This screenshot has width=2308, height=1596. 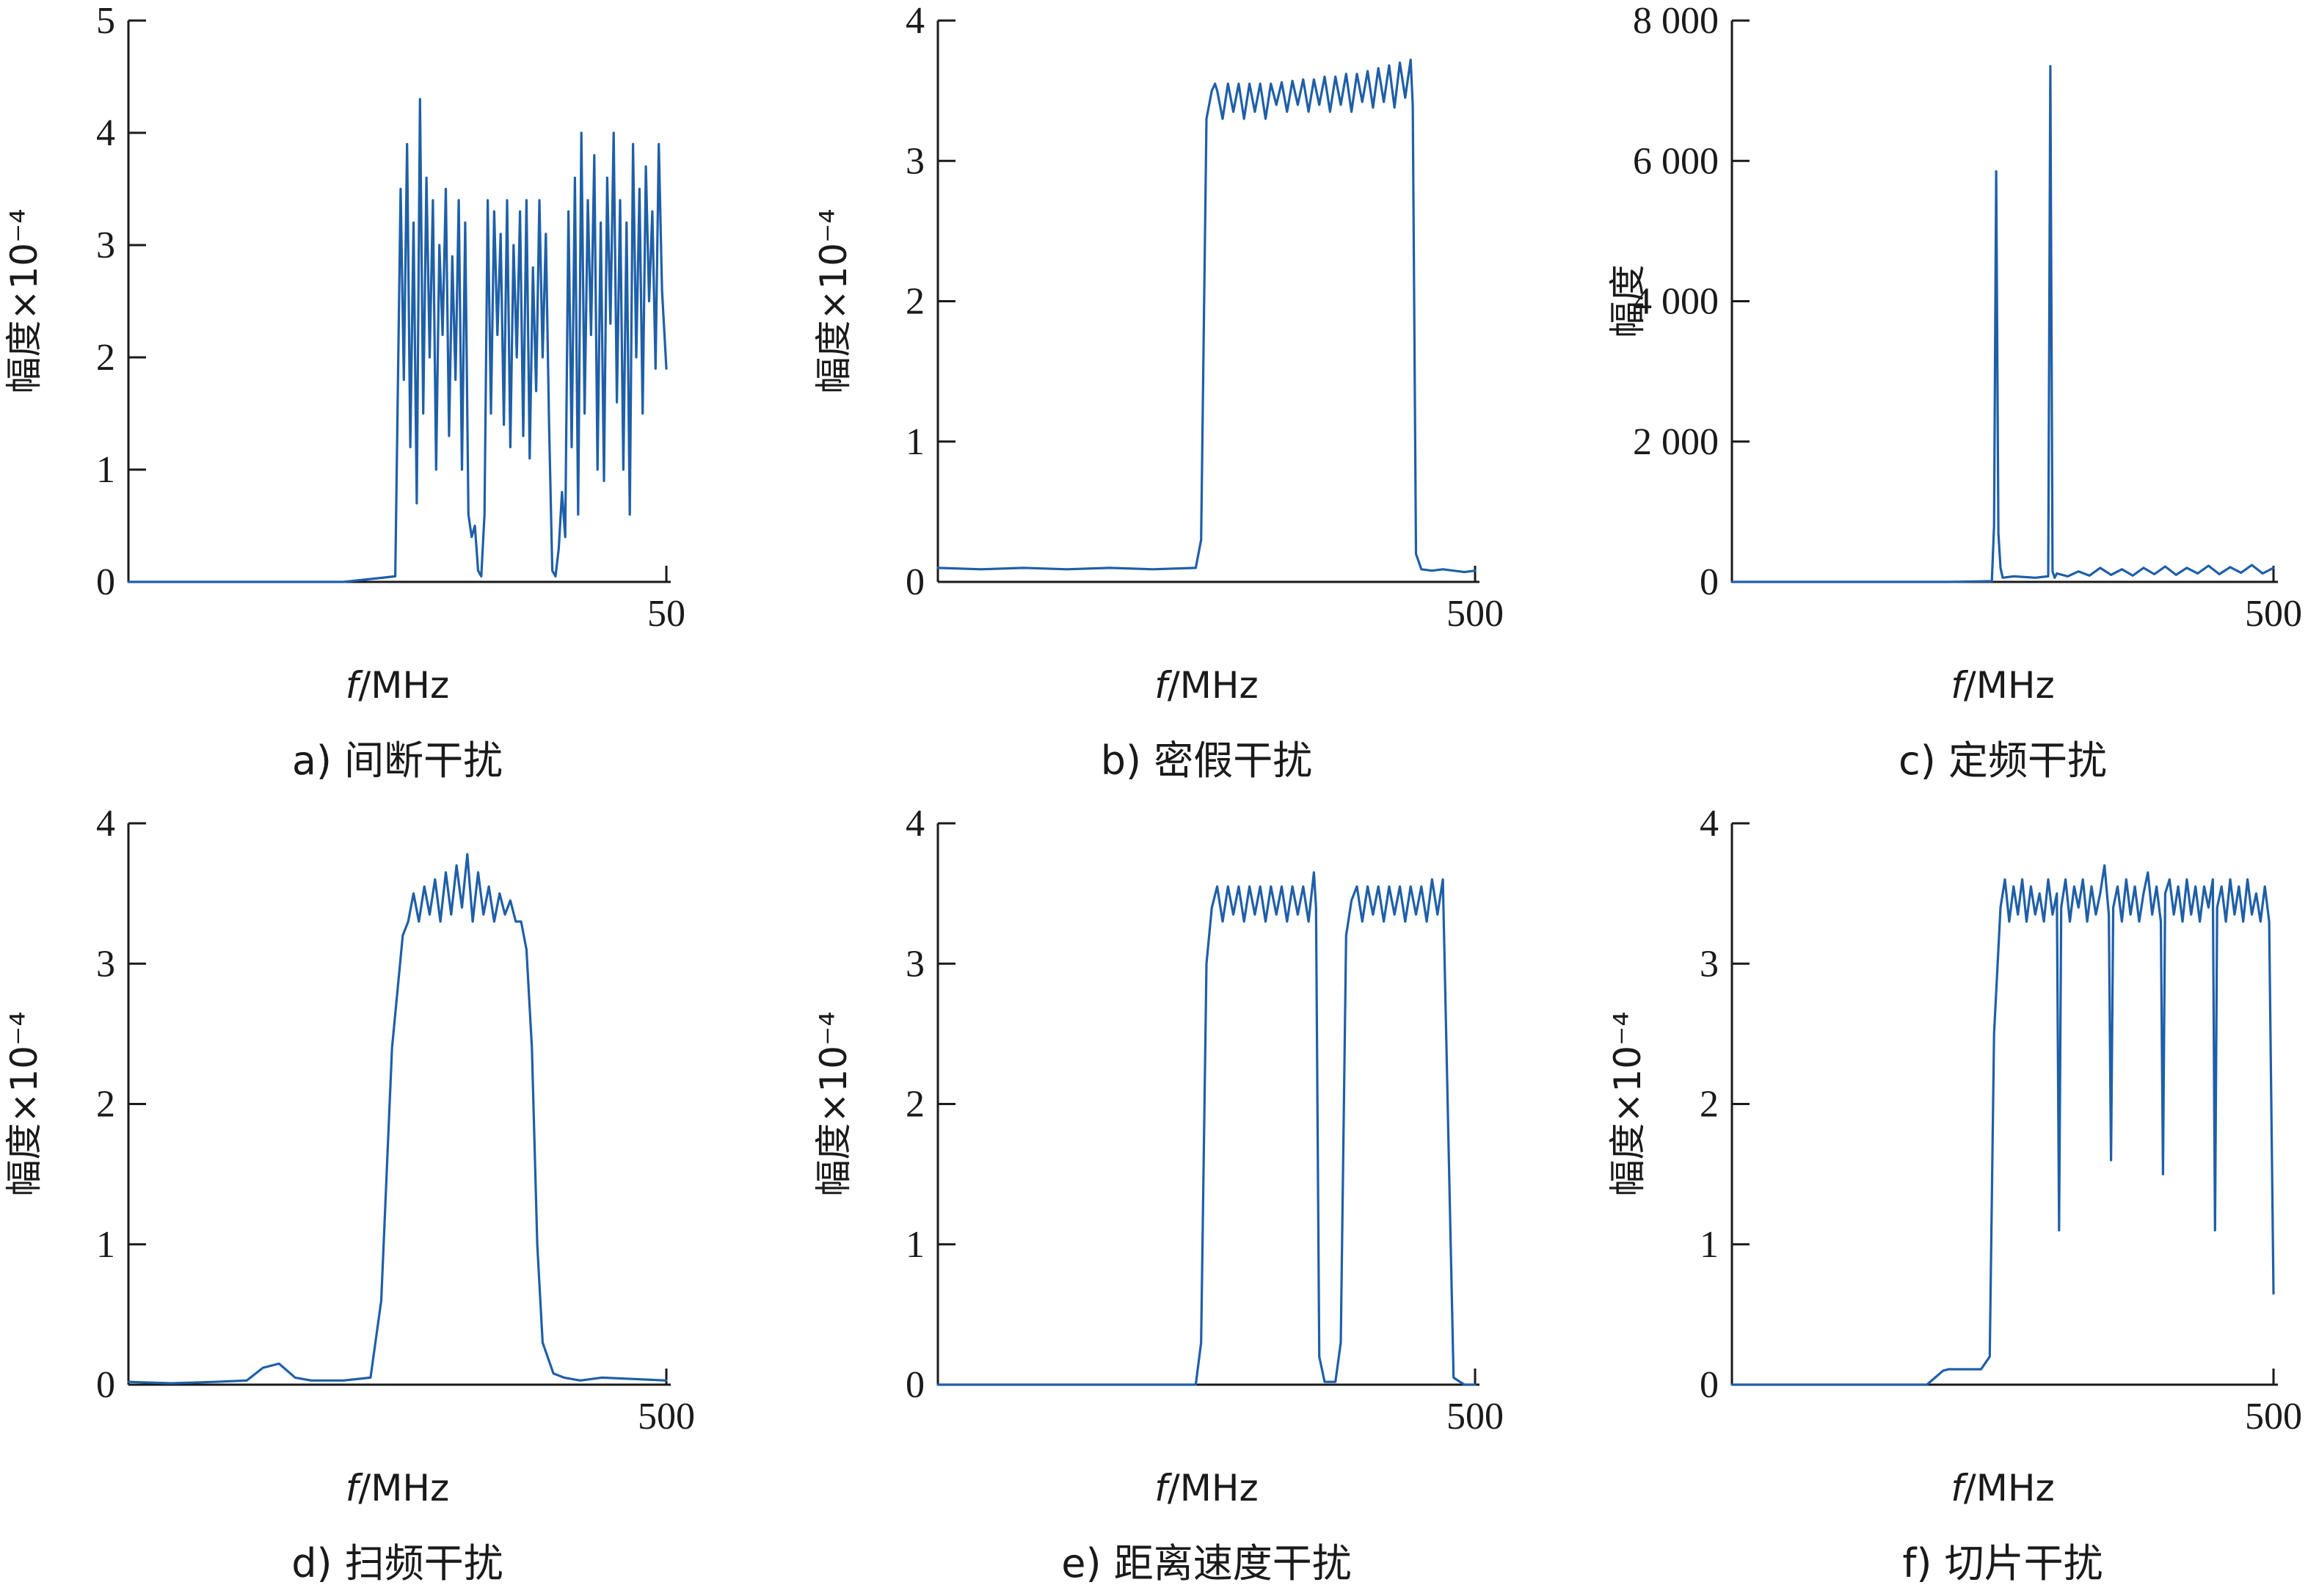 I want to click on chart-panel-1: 0 1 2 3 4 5 50 幅度×10⁻⁴ f/MHz a) 间断干扰, so click(x=344, y=392).